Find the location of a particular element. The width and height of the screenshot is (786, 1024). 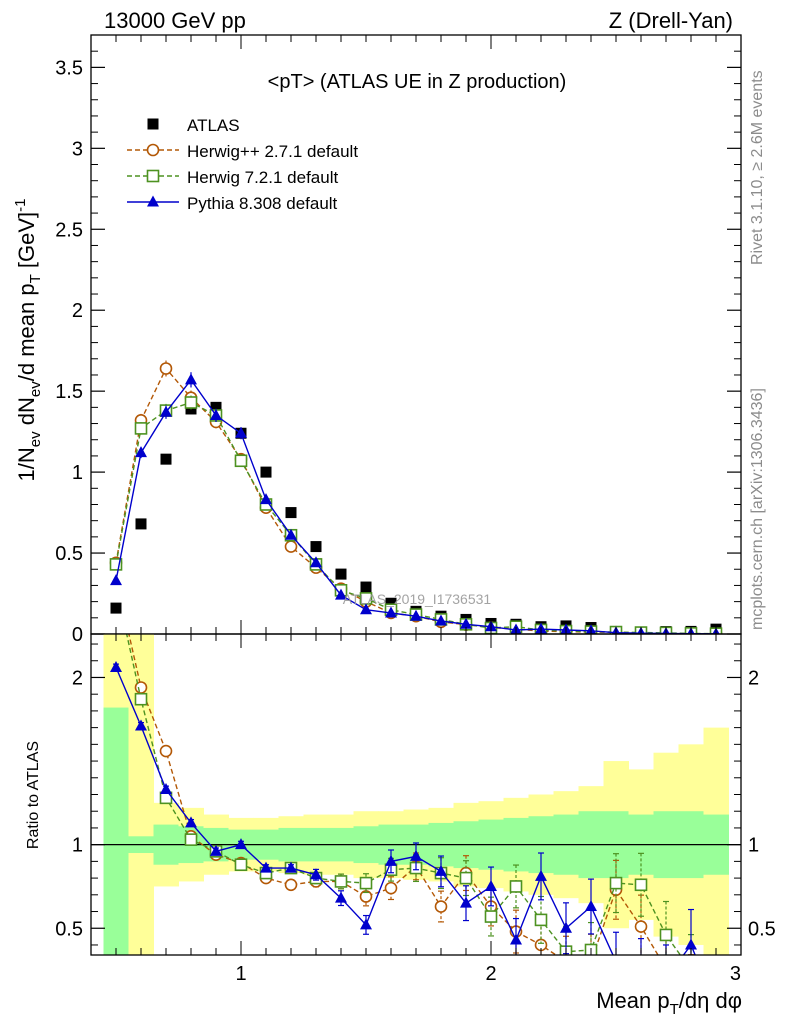

ratio-y-tick-label: 1 is located at coordinates (77, 846).